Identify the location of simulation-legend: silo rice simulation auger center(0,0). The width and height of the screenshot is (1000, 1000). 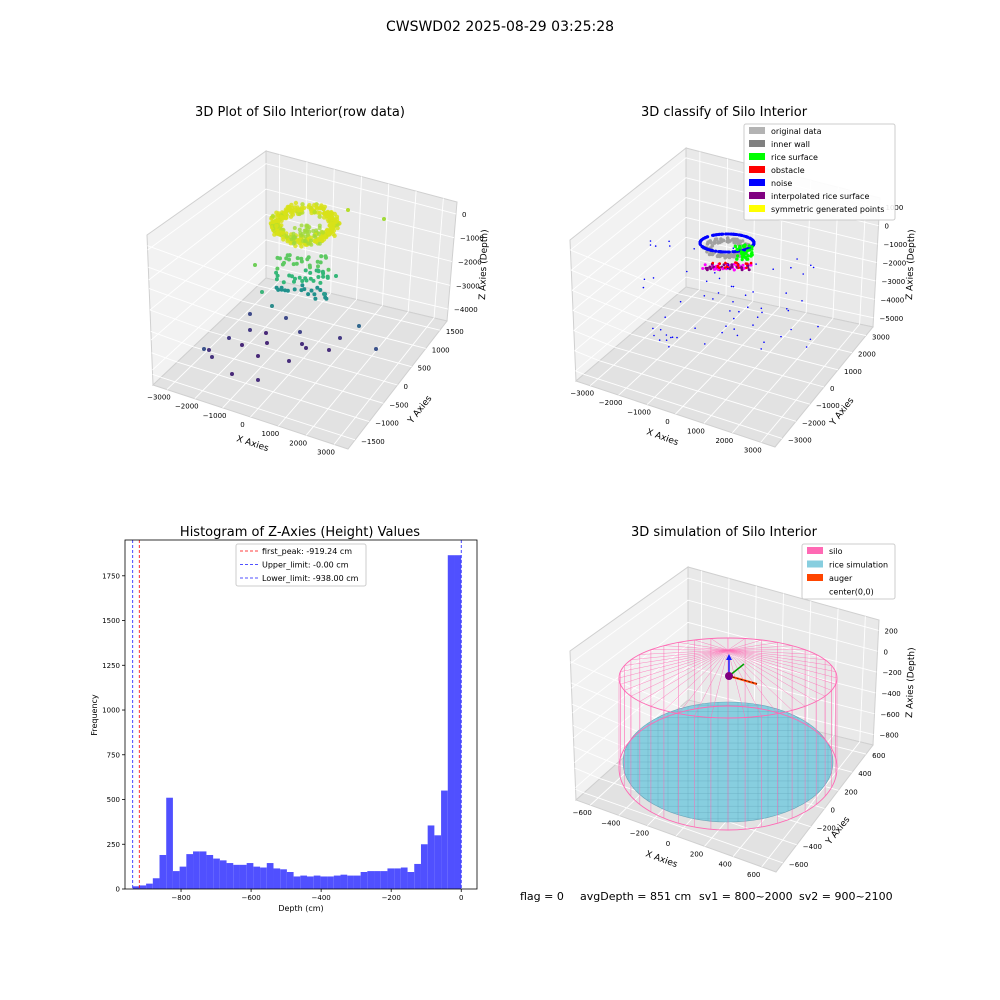
(848, 571).